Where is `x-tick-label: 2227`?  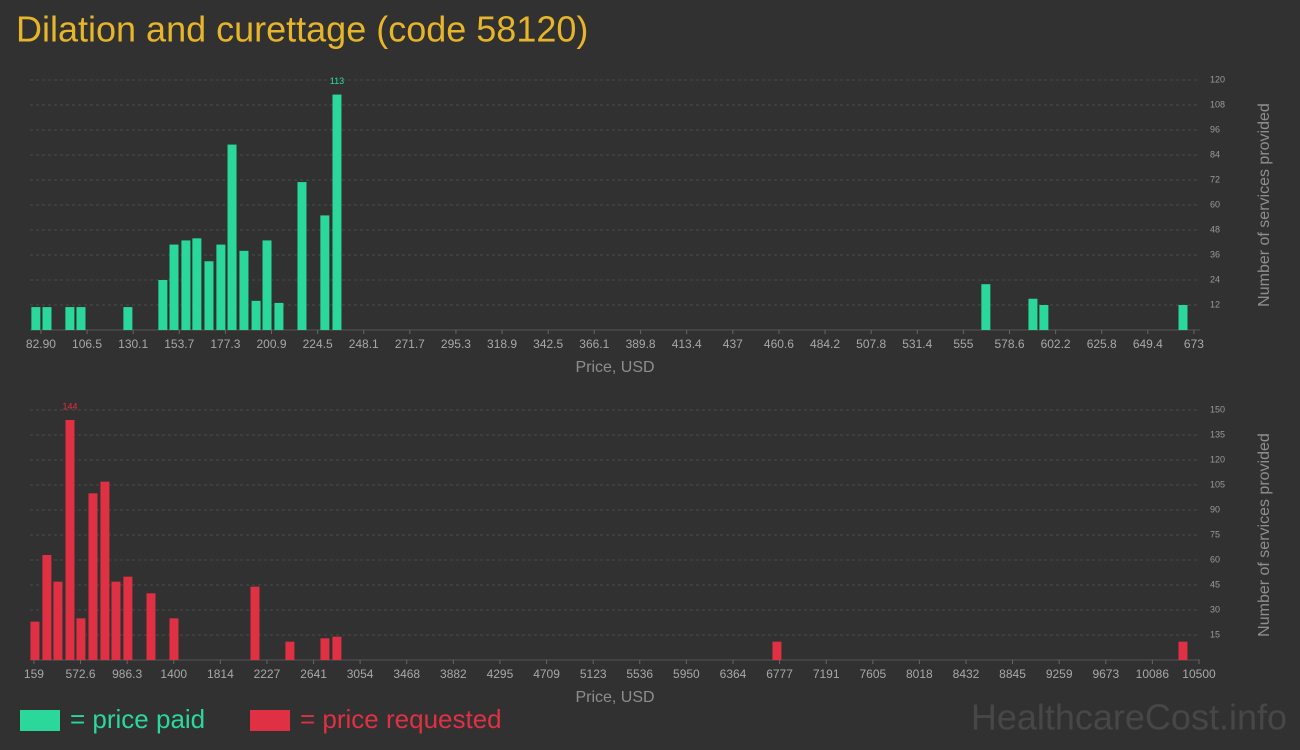 x-tick-label: 2227 is located at coordinates (267, 674).